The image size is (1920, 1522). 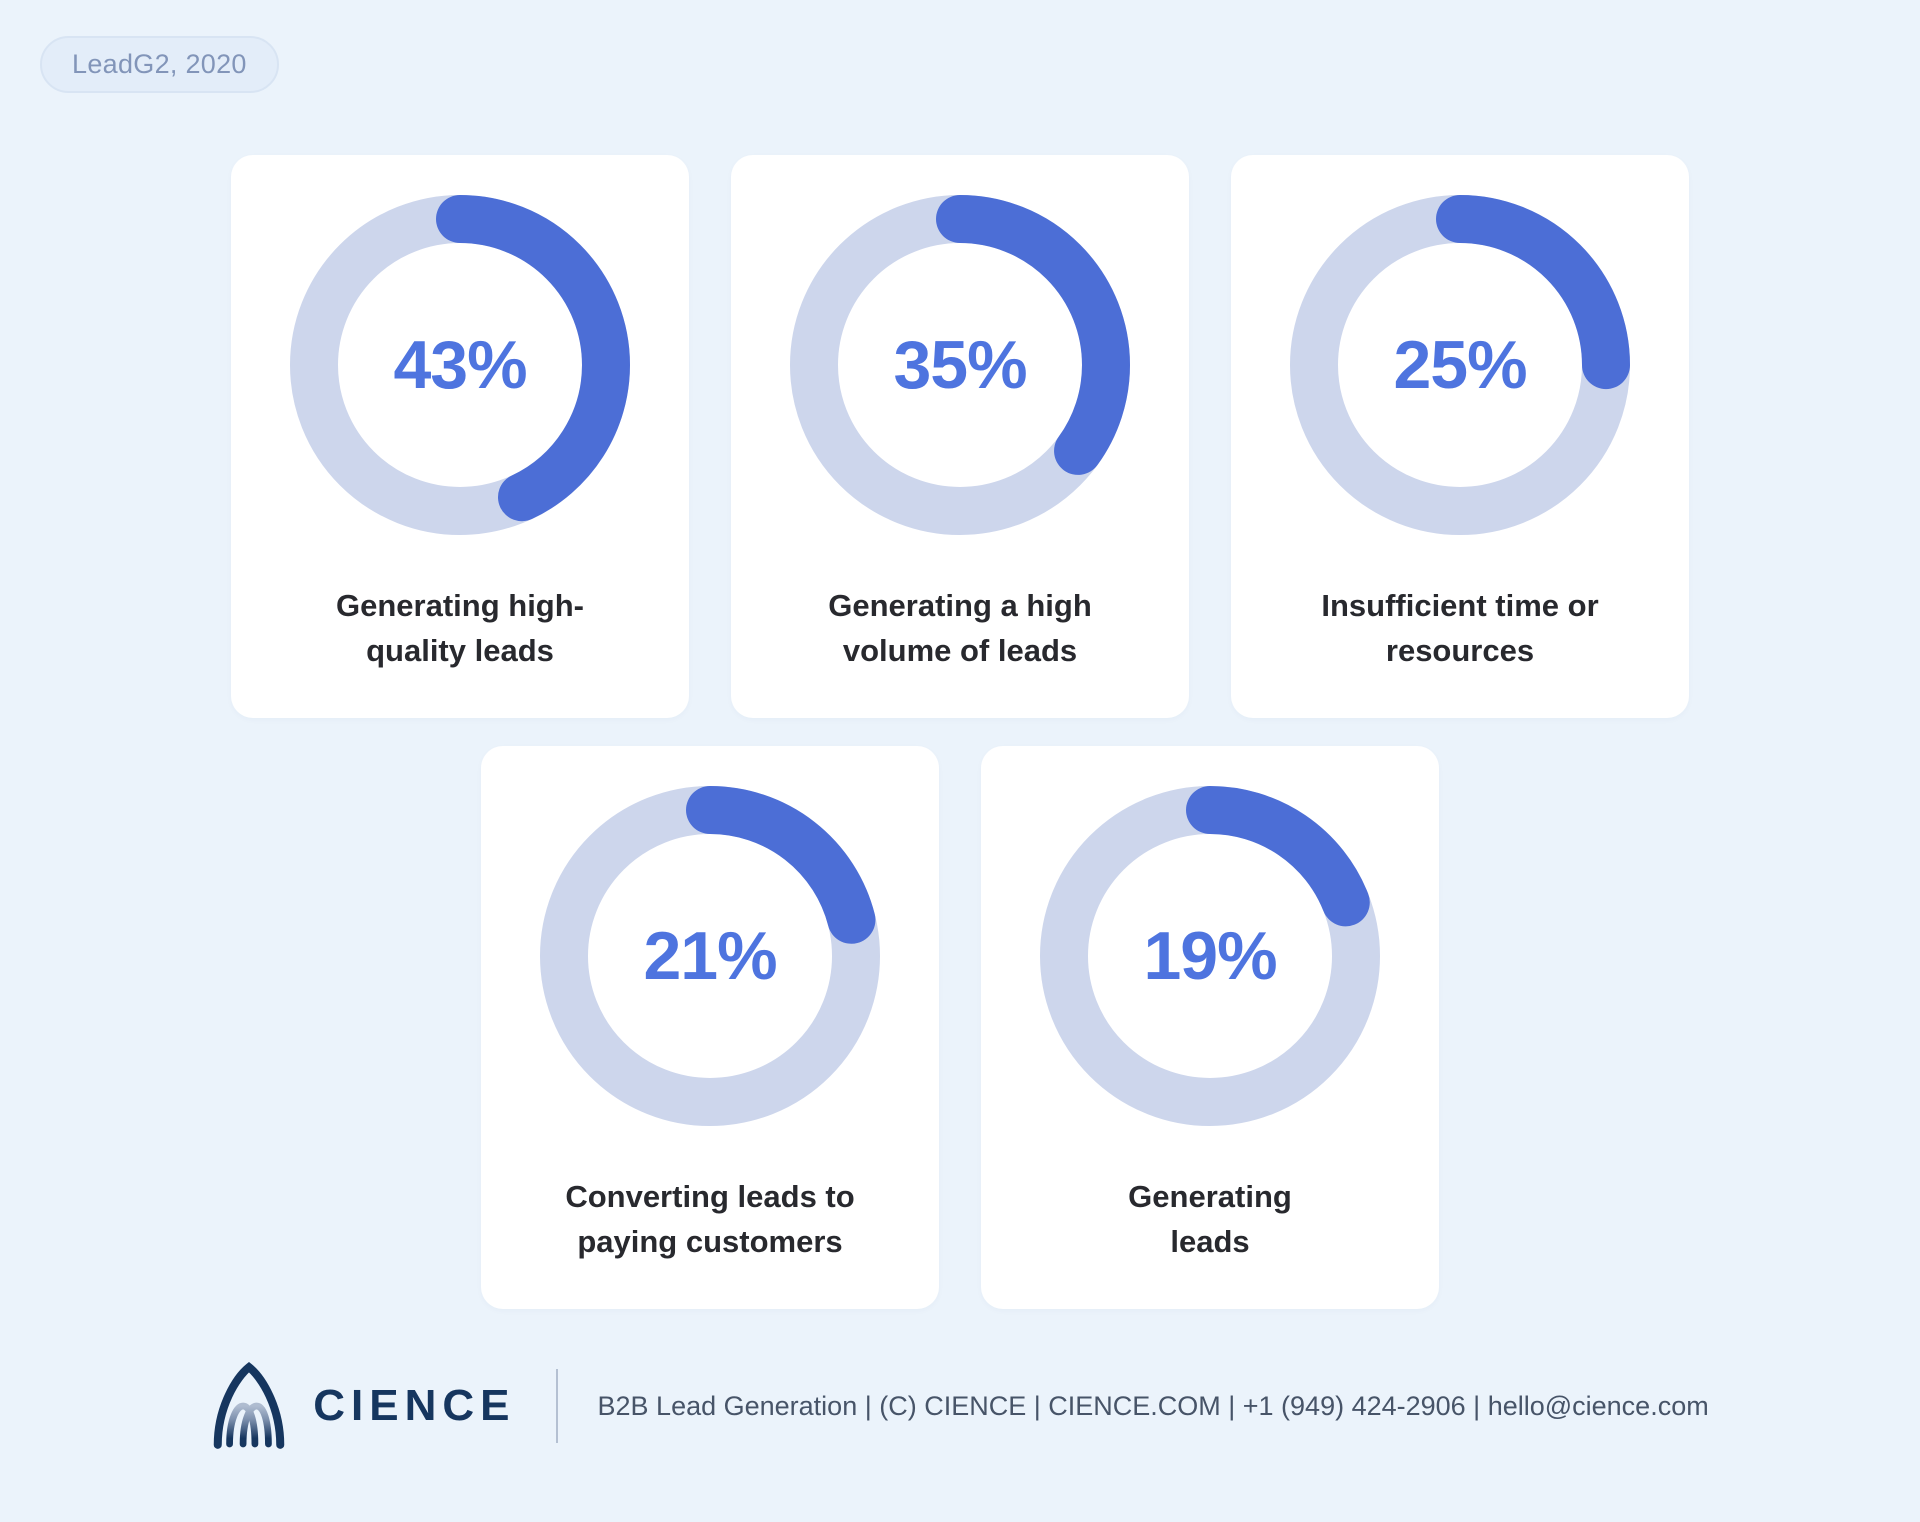 I want to click on donut-chart: 35%, so click(x=960, y=365).